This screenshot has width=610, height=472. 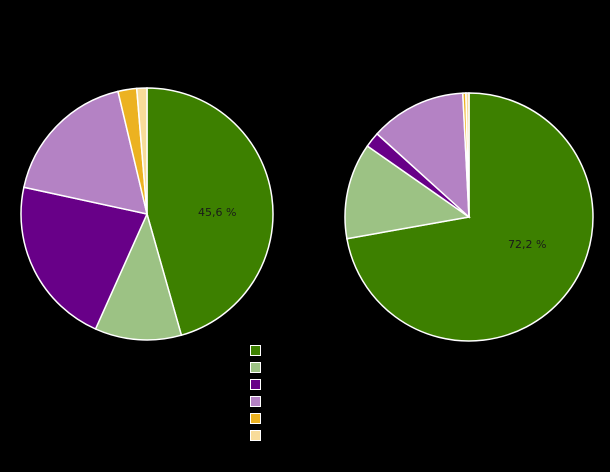 I want to click on pie-left-value-label: 45,6 %, so click(x=217, y=212).